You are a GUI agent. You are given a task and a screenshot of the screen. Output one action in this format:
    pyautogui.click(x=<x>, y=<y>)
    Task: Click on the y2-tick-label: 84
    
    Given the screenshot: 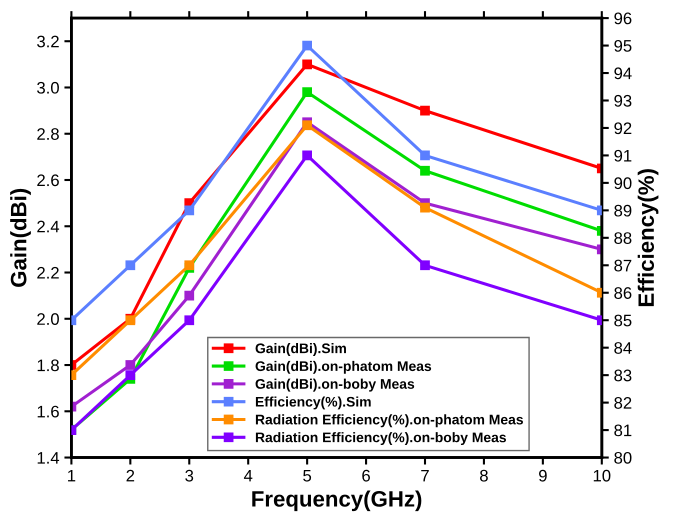 What is the action you would take?
    pyautogui.click(x=623, y=348)
    